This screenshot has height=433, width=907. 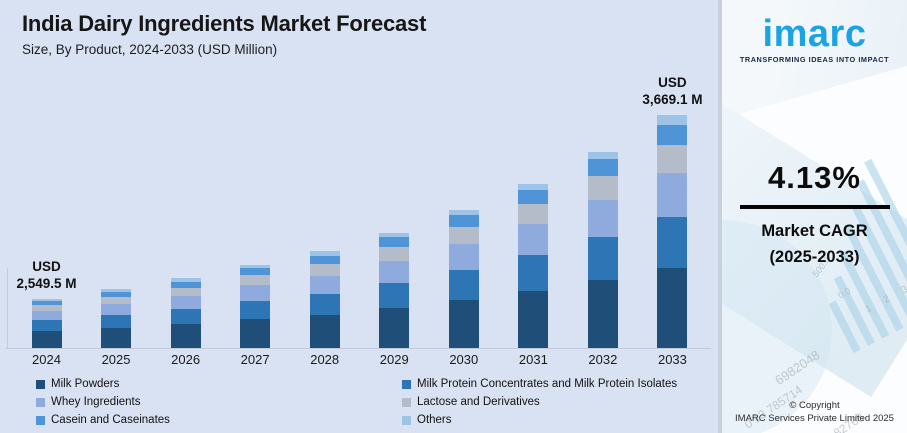 I want to click on x-axis-label-2026: 2026, so click(x=186, y=359).